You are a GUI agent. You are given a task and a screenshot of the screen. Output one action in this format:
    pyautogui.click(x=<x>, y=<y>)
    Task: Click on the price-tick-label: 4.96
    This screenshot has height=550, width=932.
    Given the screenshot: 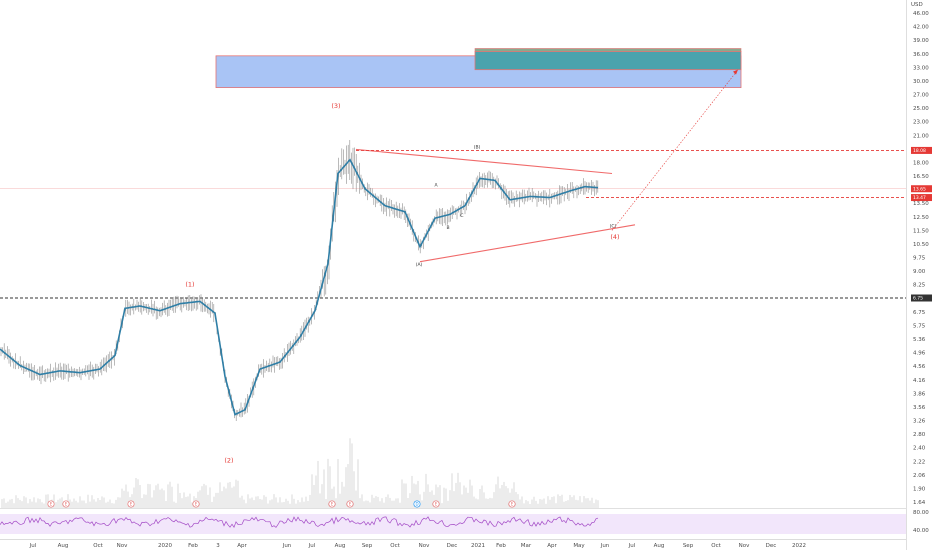 What is the action you would take?
    pyautogui.click(x=919, y=354)
    